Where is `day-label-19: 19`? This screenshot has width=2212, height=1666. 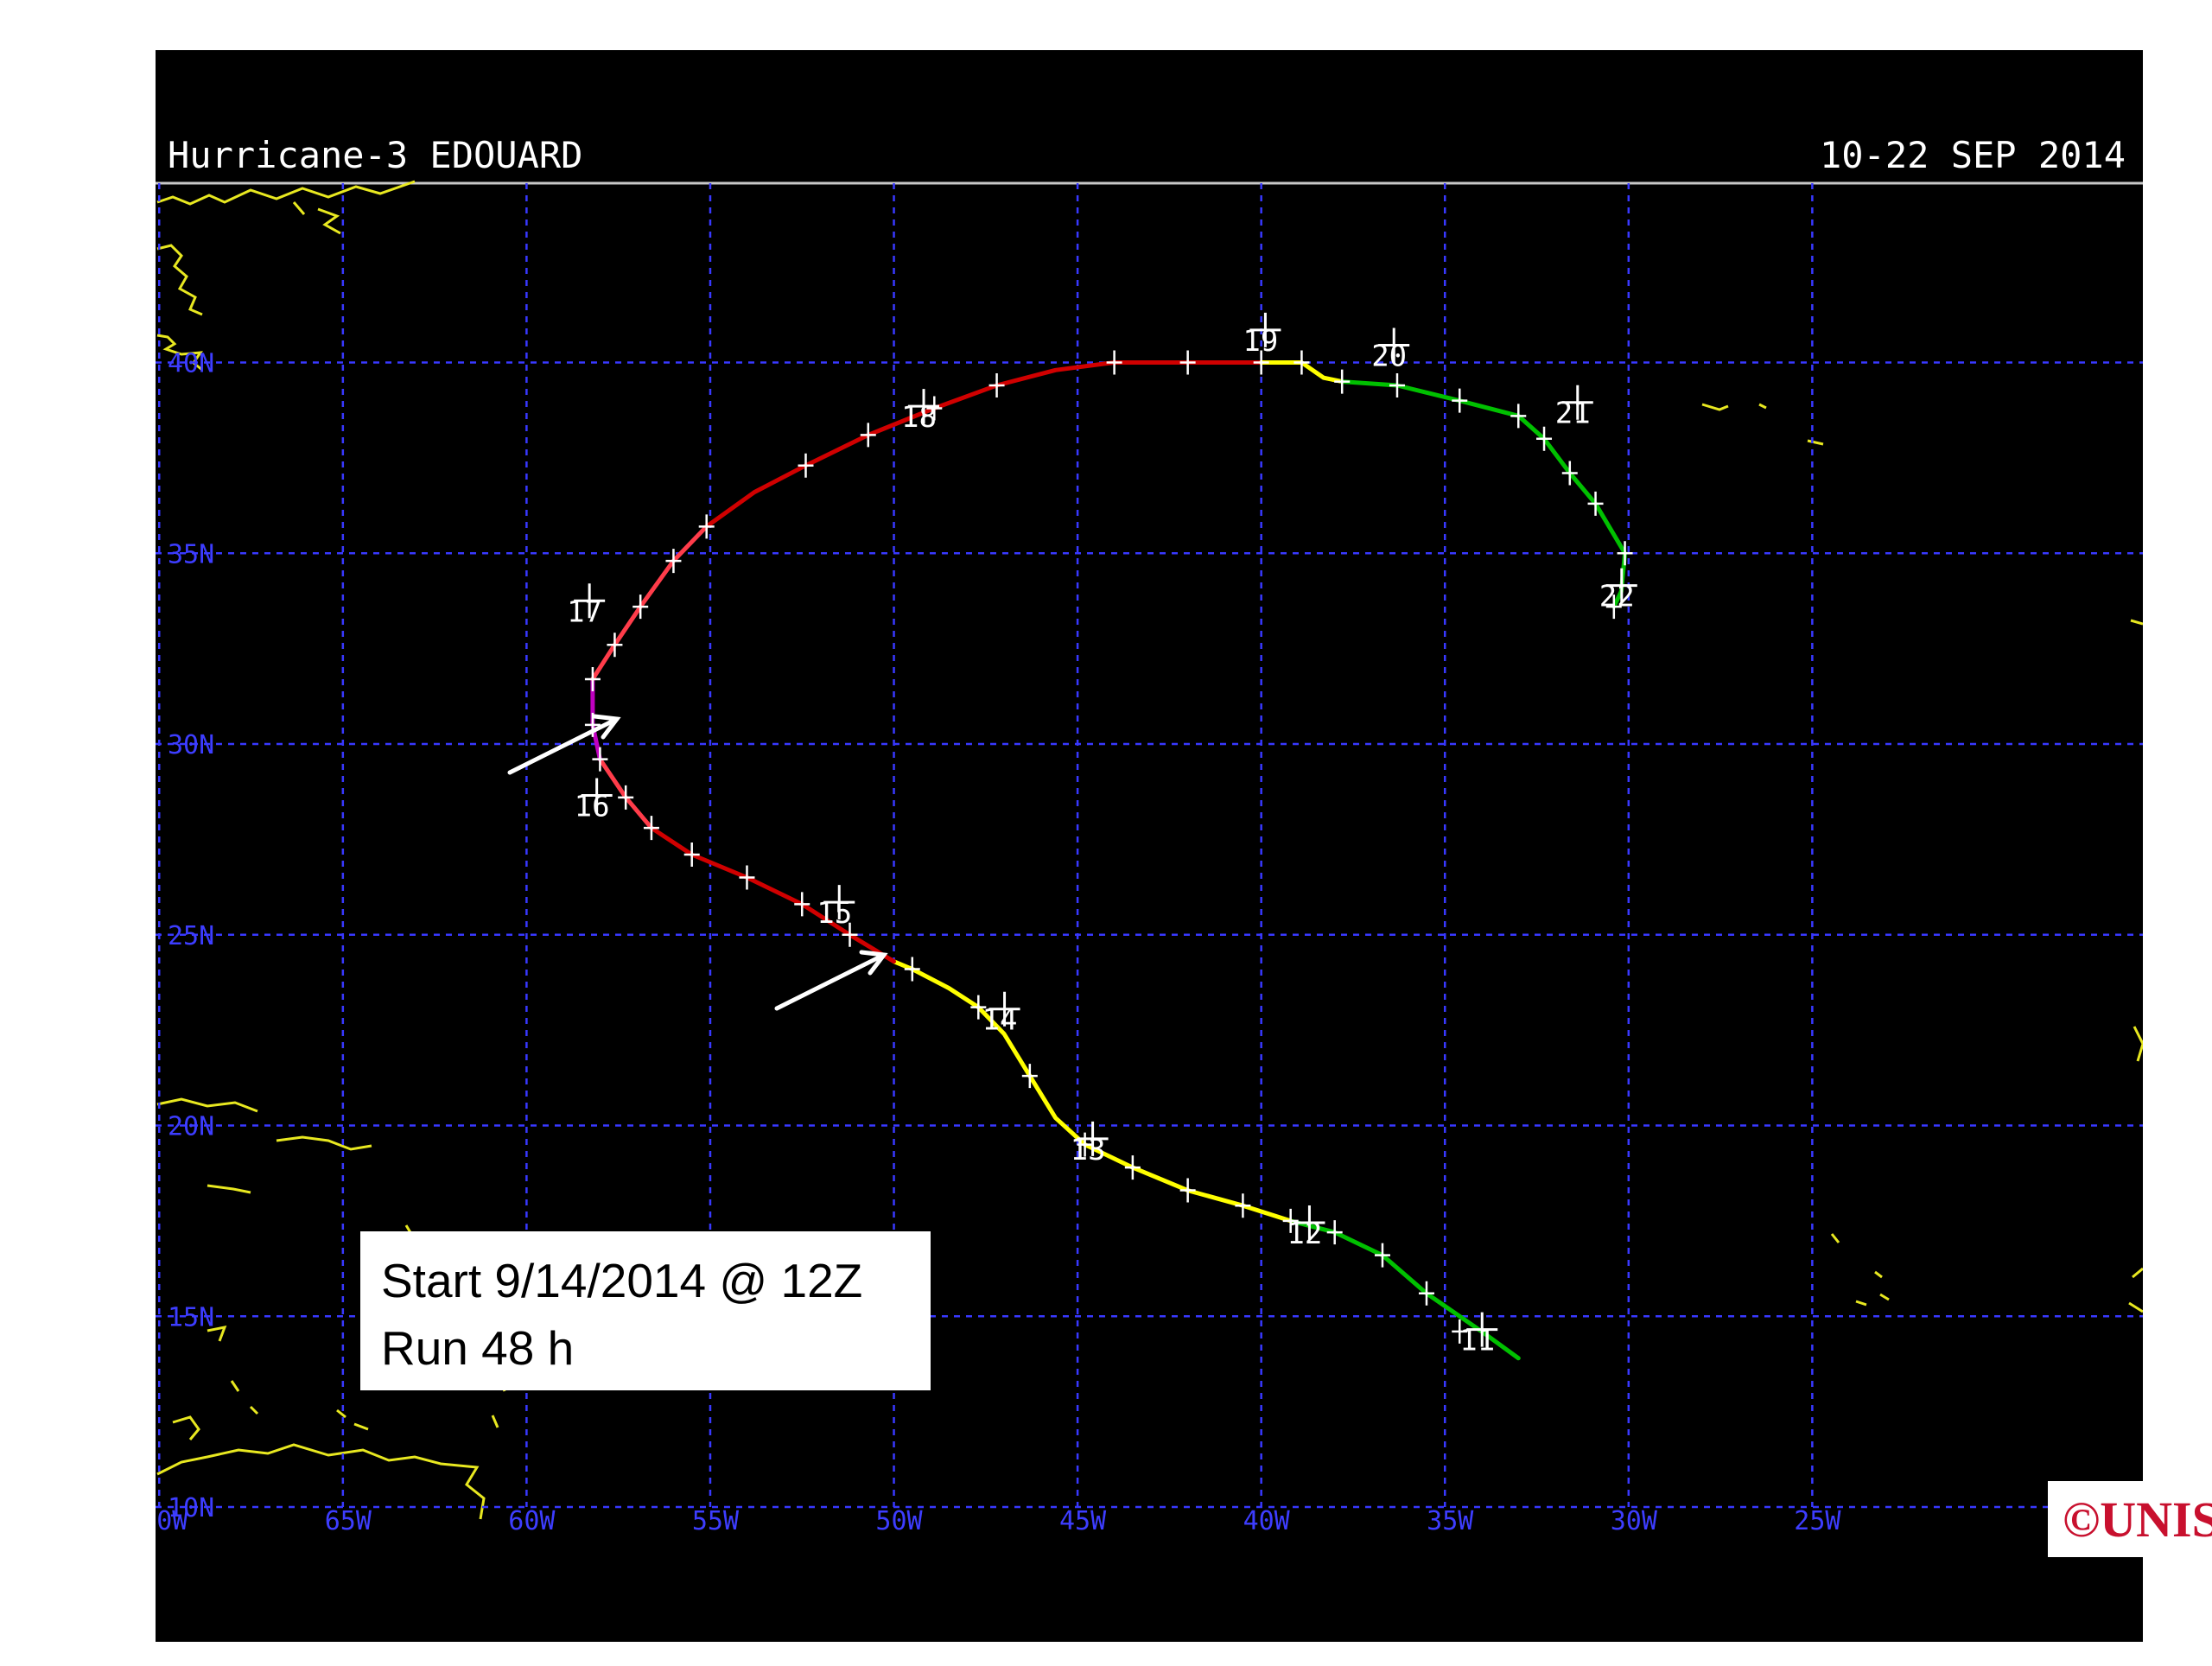 day-label-19: 19 is located at coordinates (1260, 342).